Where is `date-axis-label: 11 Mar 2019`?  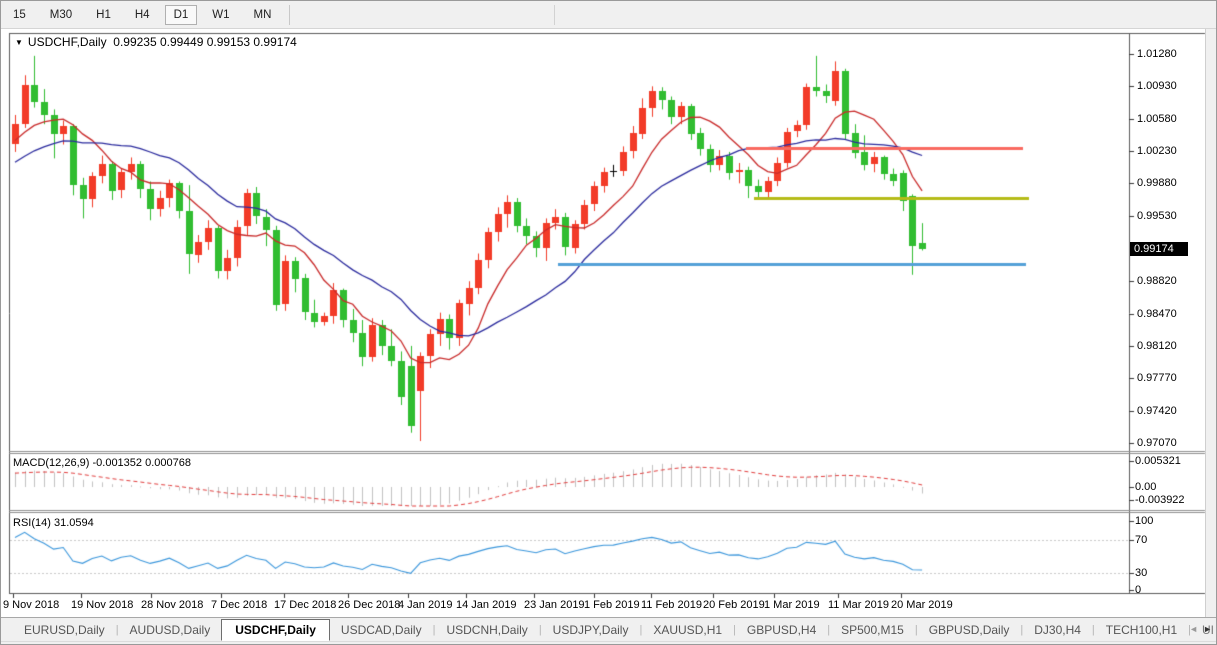 date-axis-label: 11 Mar 2019 is located at coordinates (858, 605).